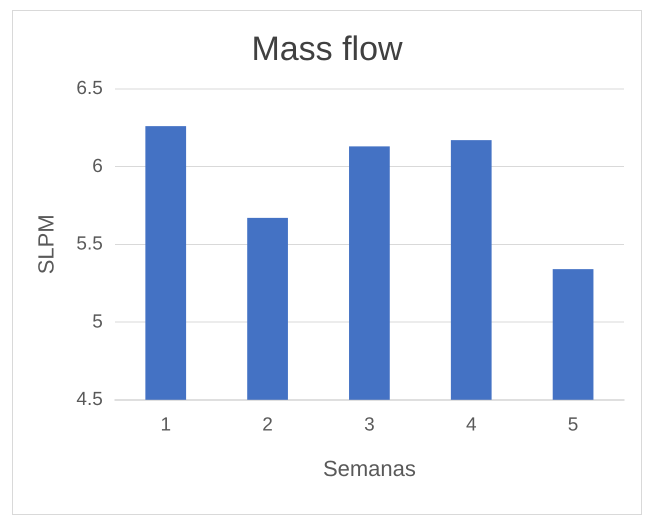 The width and height of the screenshot is (654, 527). I want to click on x-tick-label: 5, so click(573, 425).